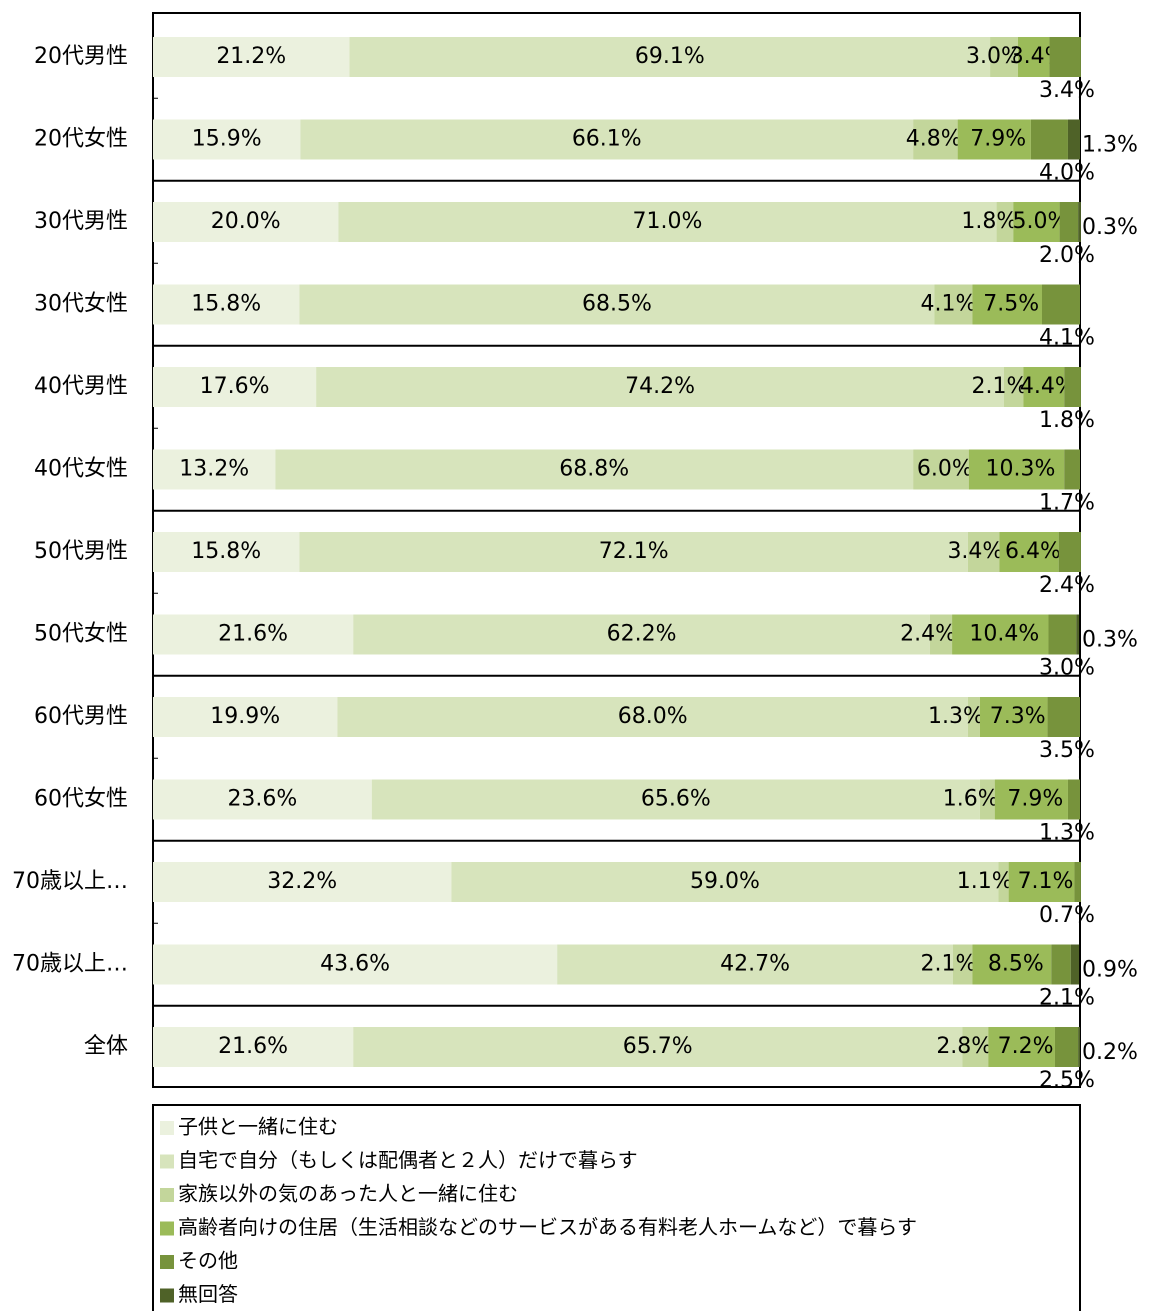 This screenshot has width=1150, height=1315. Describe the element at coordinates (1021, 469) in the screenshot. I see `data-label: 10.3%` at that location.